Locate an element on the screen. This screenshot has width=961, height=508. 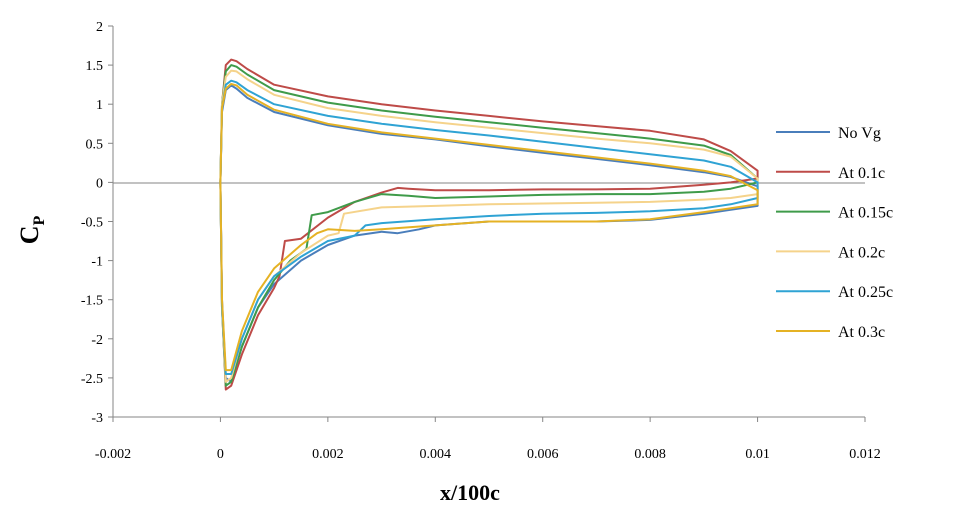
x-tick-label: 0.012 is located at coordinates (865, 454).